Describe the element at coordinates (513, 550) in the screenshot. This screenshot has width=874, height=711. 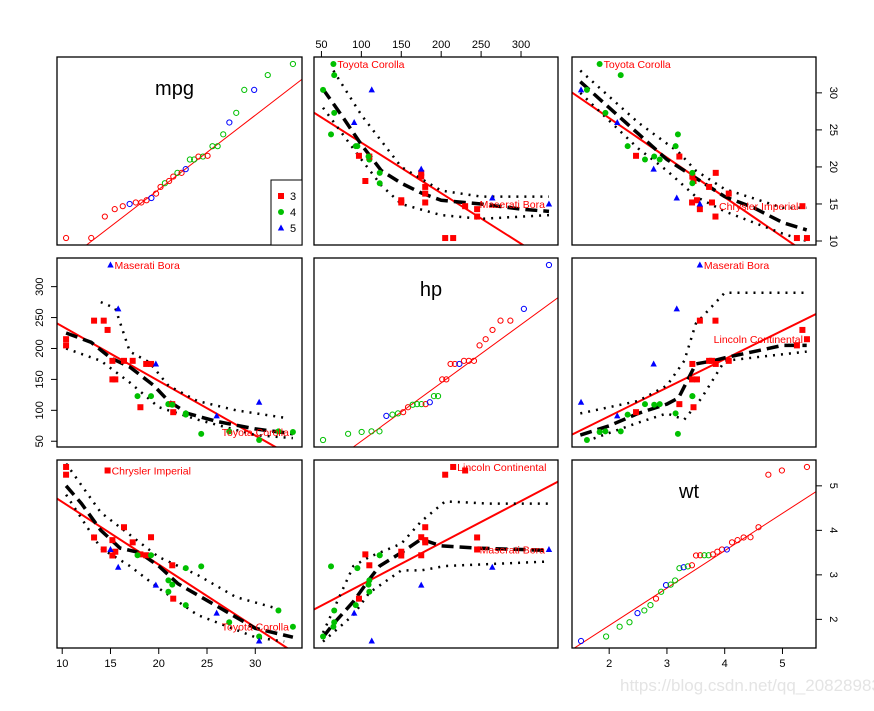
I see `point-label: Maserati Bora` at that location.